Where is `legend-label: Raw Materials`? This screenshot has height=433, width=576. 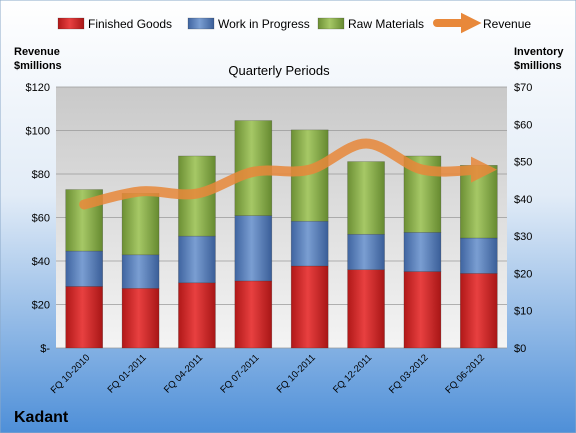 legend-label: Raw Materials is located at coordinates (386, 24).